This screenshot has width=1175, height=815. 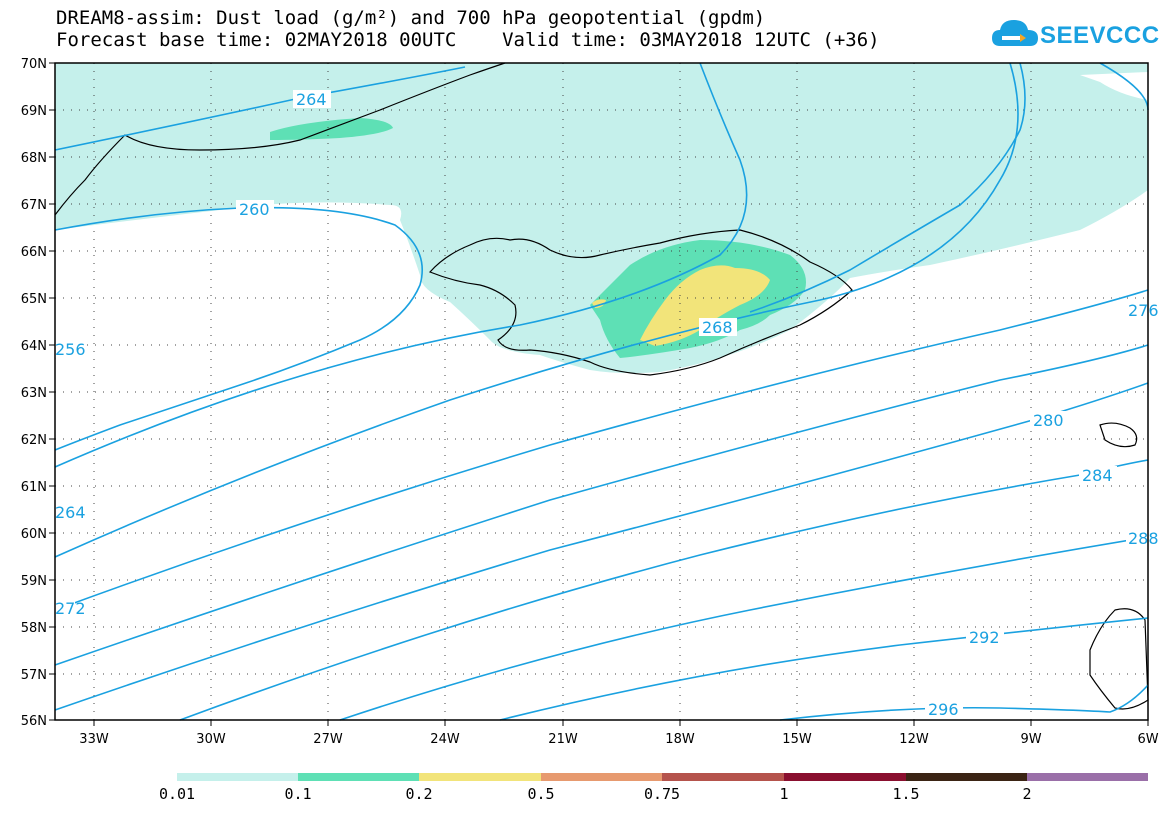 What do you see at coordinates (34, 628) in the screenshot?
I see `lat-label: 58N` at bounding box center [34, 628].